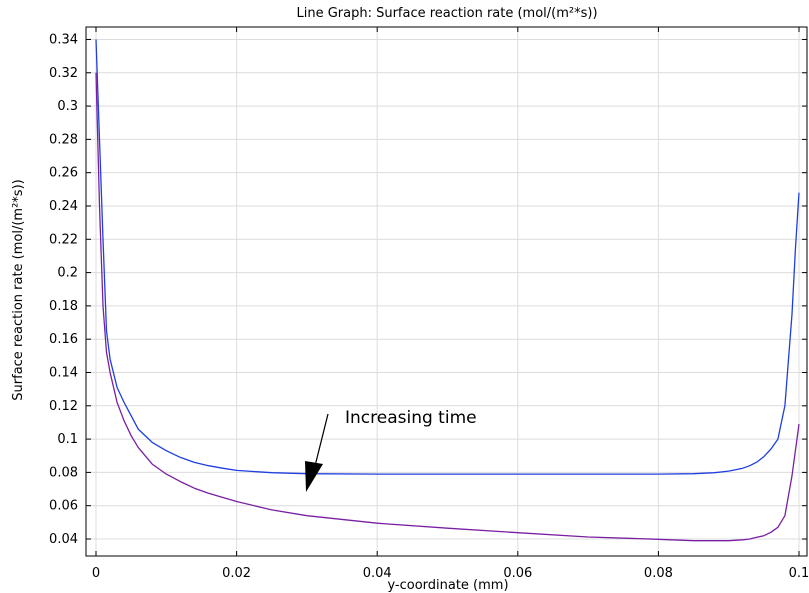  Describe the element at coordinates (63, 206) in the screenshot. I see `y-tick-label: 0.24` at that location.